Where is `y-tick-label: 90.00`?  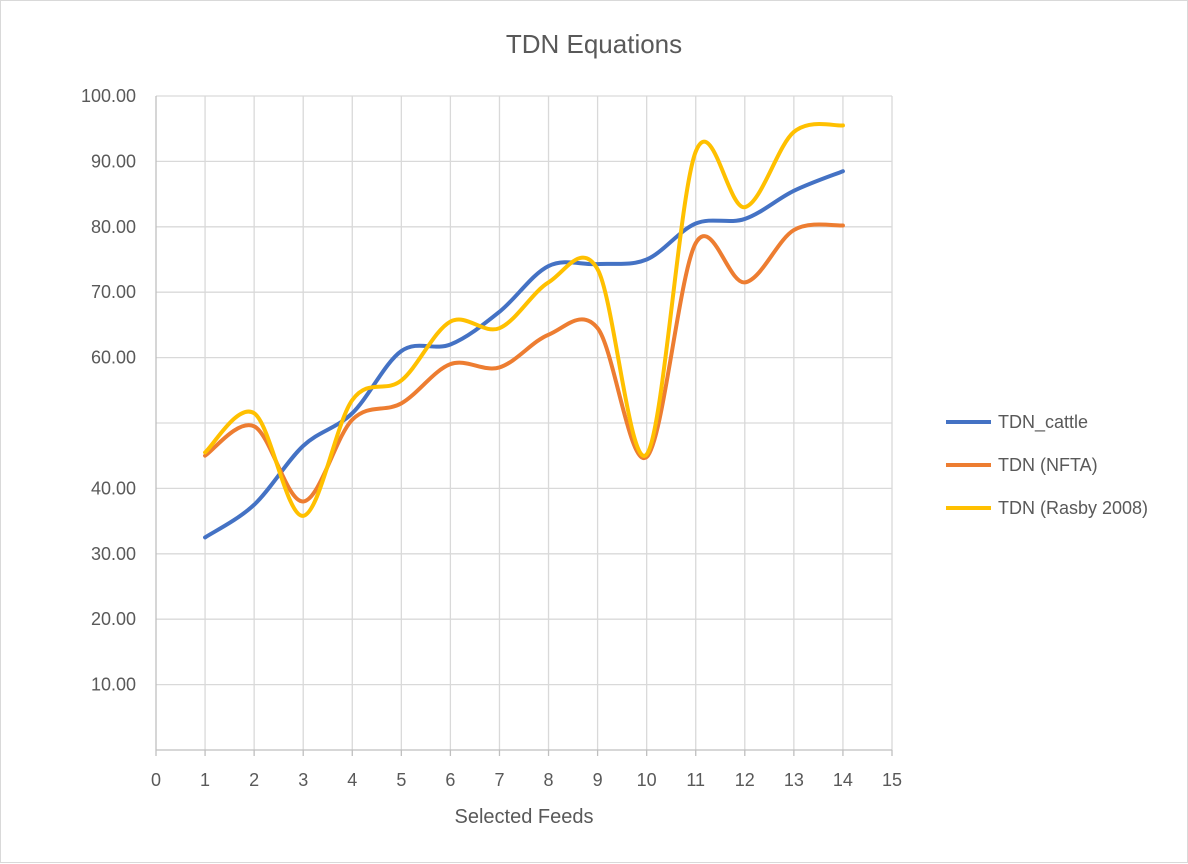 y-tick-label: 90.00 is located at coordinates (113, 161).